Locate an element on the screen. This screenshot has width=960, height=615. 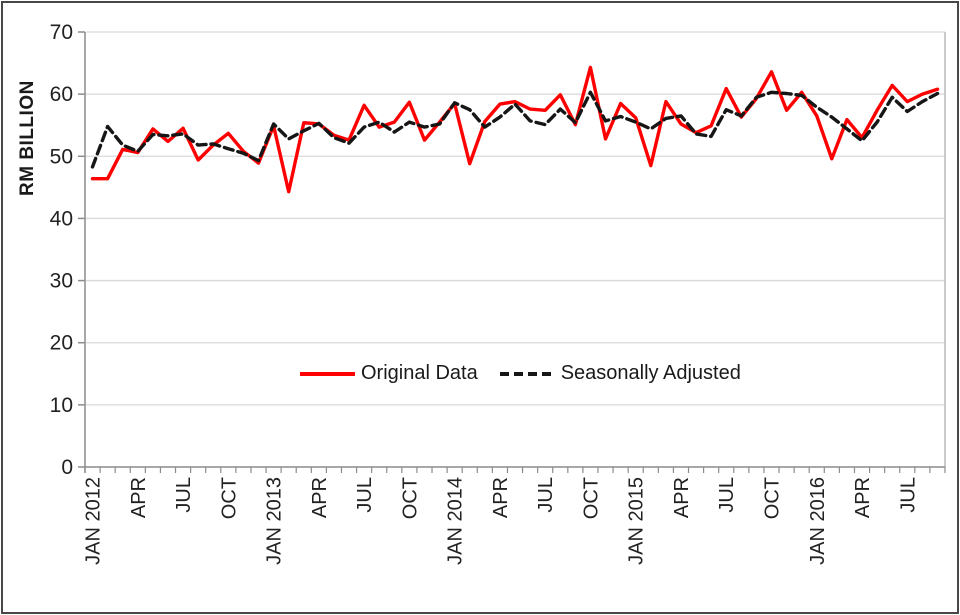
x-tick-label: JAN 2013 is located at coordinates (275, 521).